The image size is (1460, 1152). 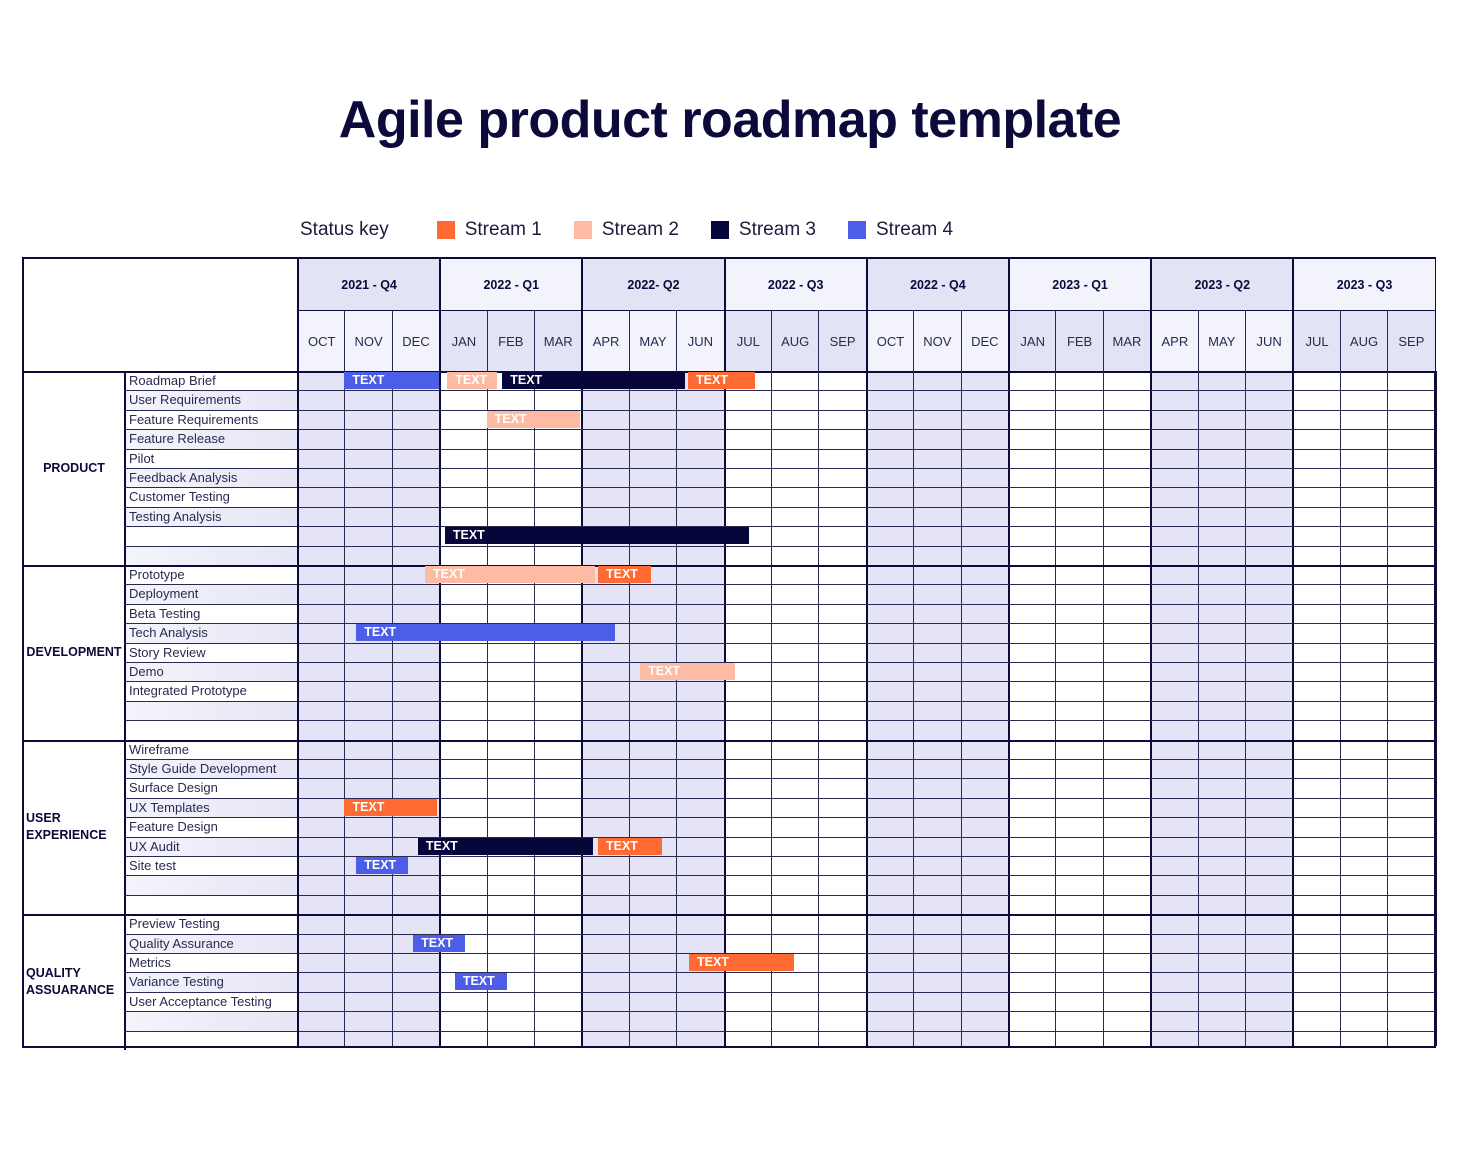 I want to click on section-label: PRODUCT, so click(x=74, y=468).